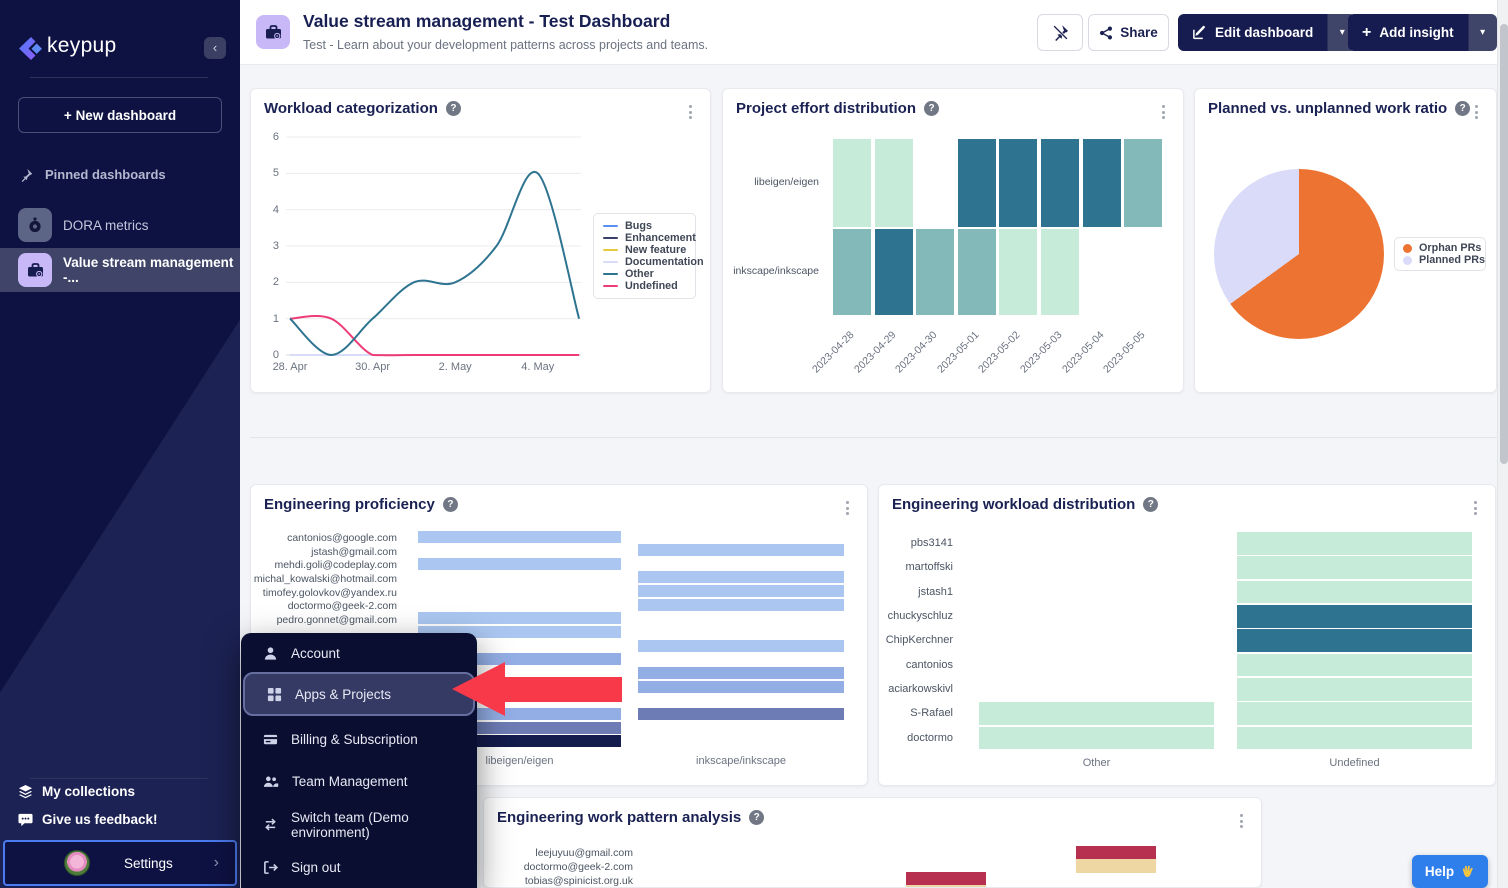  I want to click on distribution-row-label: doctormo, so click(930, 737).